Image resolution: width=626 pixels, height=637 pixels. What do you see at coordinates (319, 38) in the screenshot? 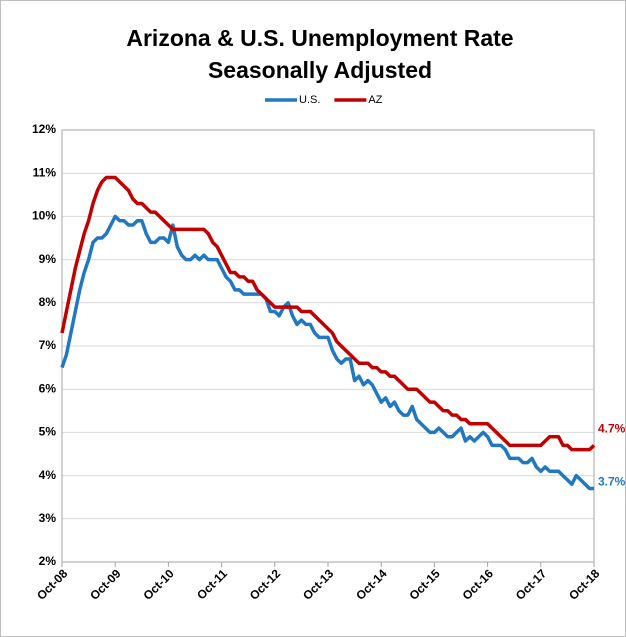
I see `chart-title: Arizona & U.S. Unemployment Rate` at bounding box center [319, 38].